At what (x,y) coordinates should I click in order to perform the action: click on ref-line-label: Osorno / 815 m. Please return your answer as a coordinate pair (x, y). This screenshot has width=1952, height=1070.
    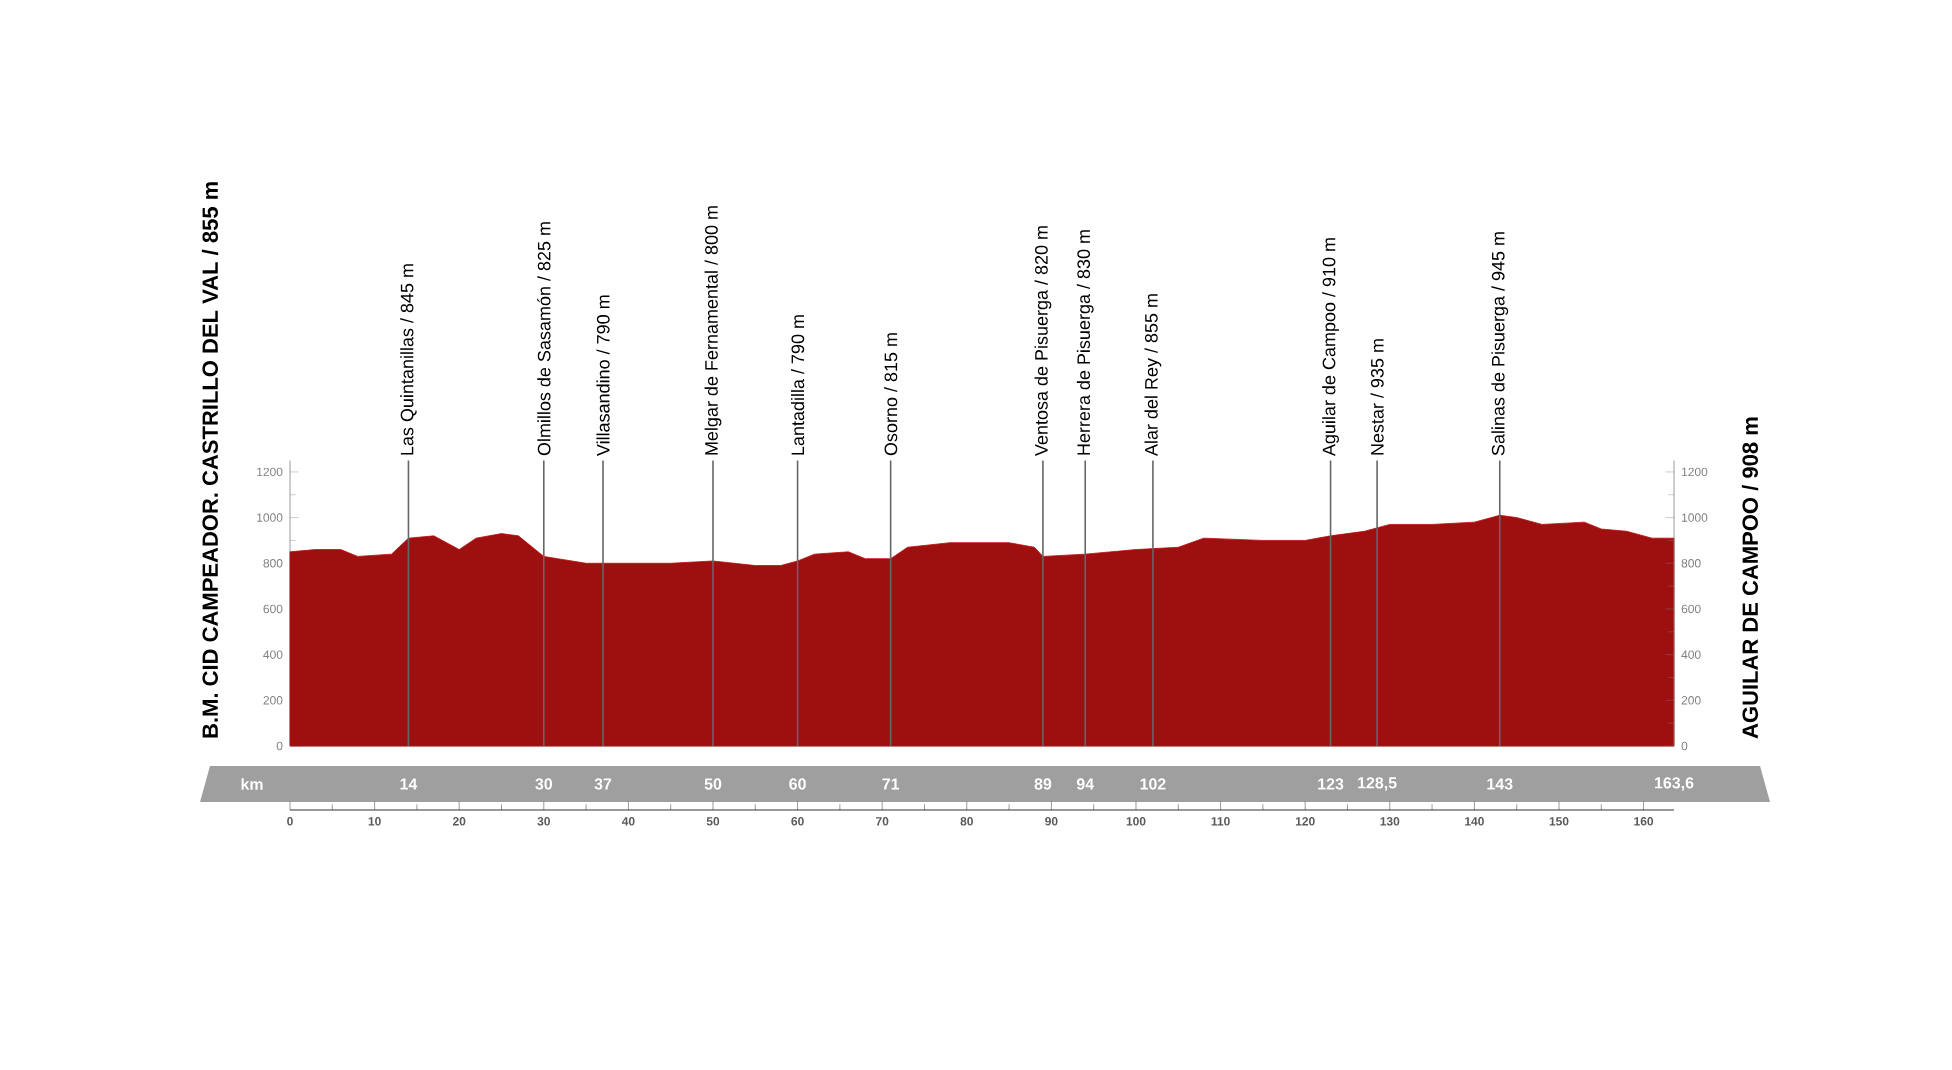
    Looking at the image, I should click on (891, 394).